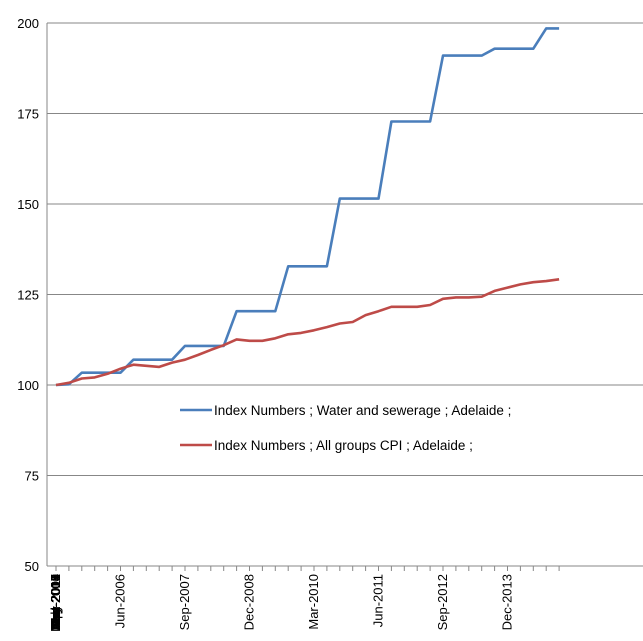 The image size is (643, 641). What do you see at coordinates (28, 204) in the screenshot?
I see `y-tick-label: 150` at bounding box center [28, 204].